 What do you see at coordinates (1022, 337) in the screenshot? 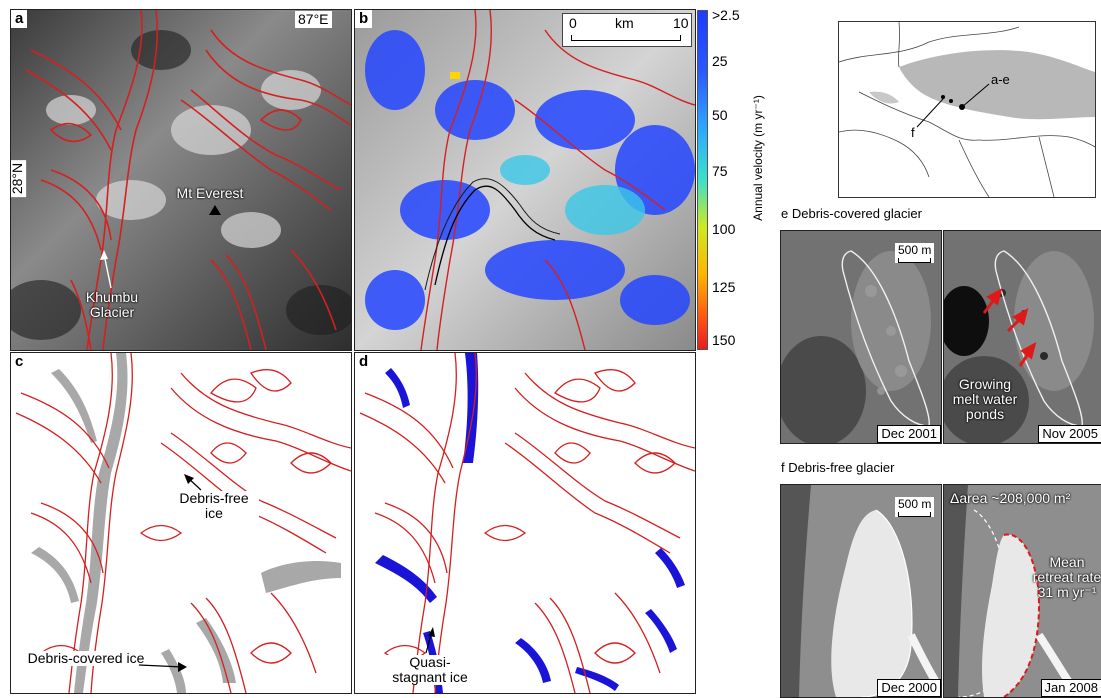
I see `panel-e-image-right: Growing melt water ponds Nov 2005` at bounding box center [1022, 337].